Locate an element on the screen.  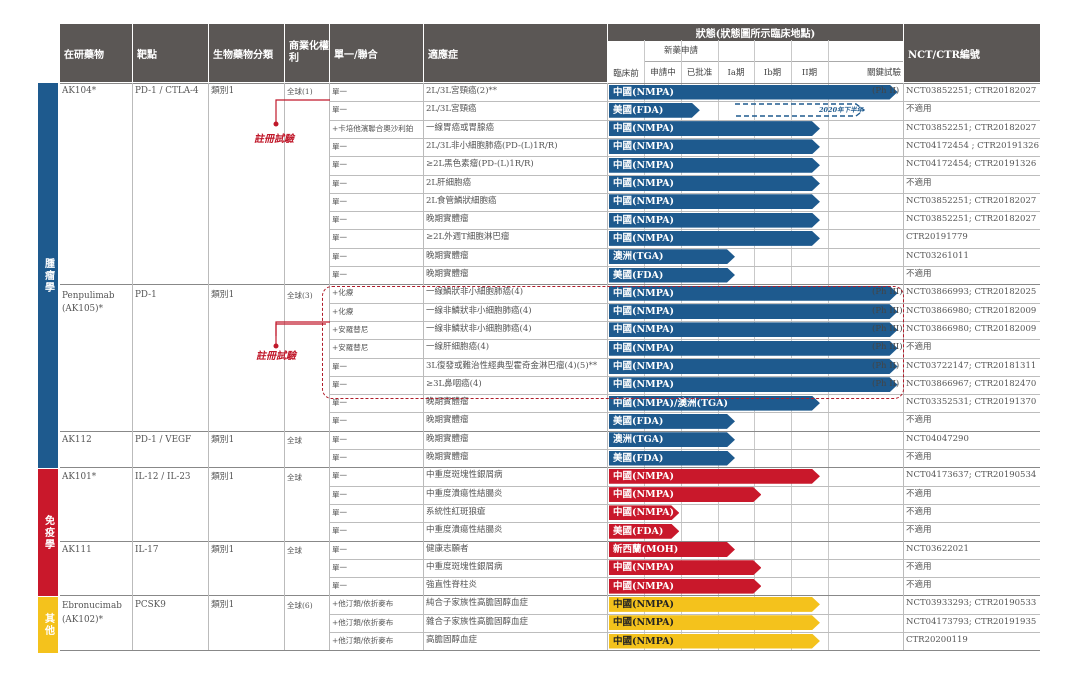
row-indication: 一線胃癌或胃腺癌 is located at coordinates (460, 127).